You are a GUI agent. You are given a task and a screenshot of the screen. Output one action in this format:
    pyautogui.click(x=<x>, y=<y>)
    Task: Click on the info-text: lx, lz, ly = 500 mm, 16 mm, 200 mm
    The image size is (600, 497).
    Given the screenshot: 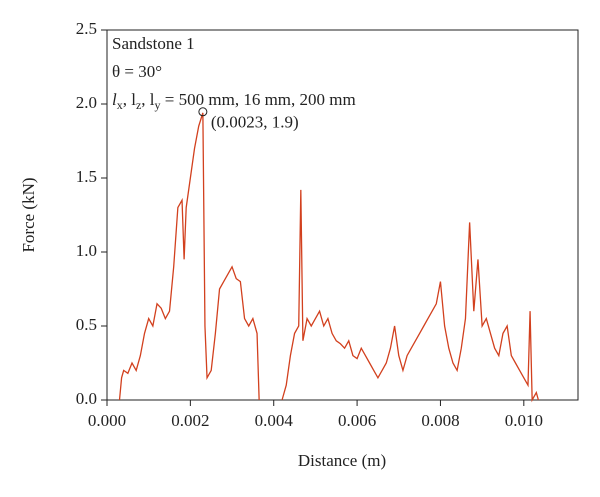 What is the action you would take?
    pyautogui.click(x=234, y=101)
    